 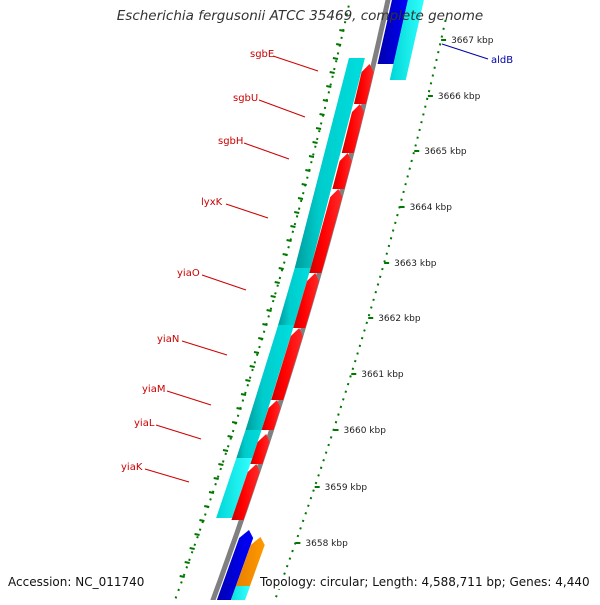 What do you see at coordinates (415, 264) in the screenshot?
I see `kbp-tick-label: 3663 kbp` at bounding box center [415, 264].